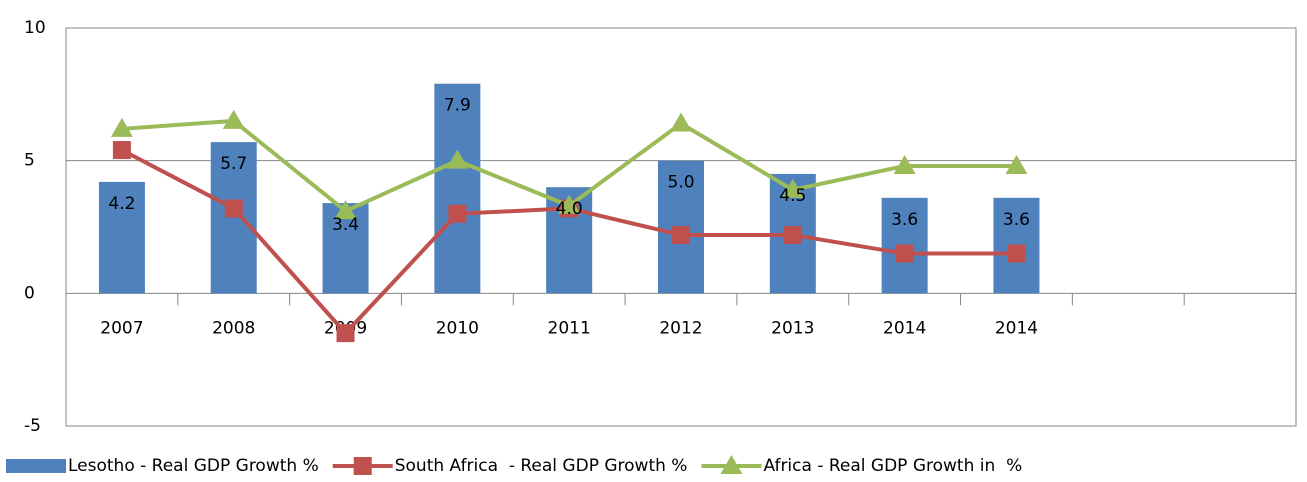  What do you see at coordinates (36, 466) in the screenshot?
I see `legend-swatch` at bounding box center [36, 466].